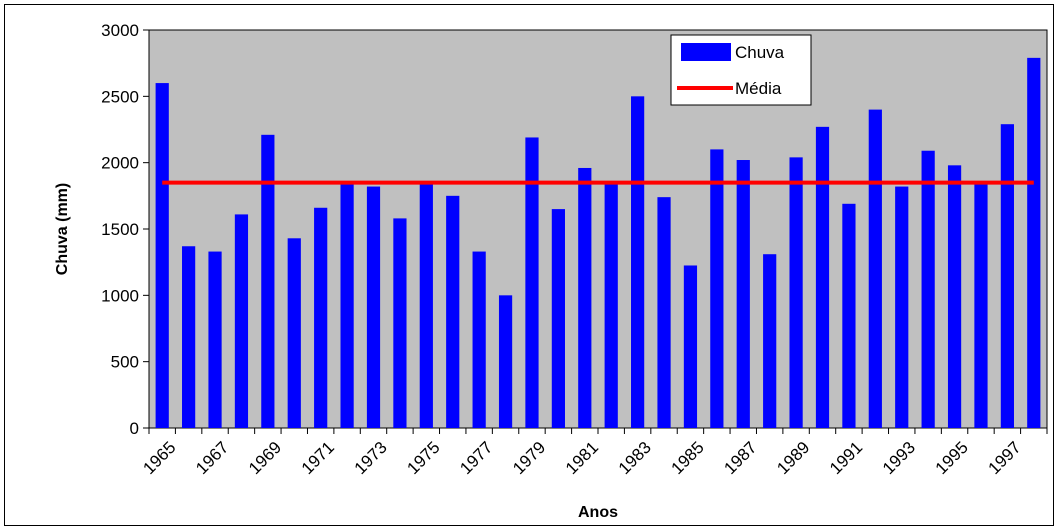 Image resolution: width=1060 pixels, height=530 pixels. I want to click on bar-1985, so click(690, 346).